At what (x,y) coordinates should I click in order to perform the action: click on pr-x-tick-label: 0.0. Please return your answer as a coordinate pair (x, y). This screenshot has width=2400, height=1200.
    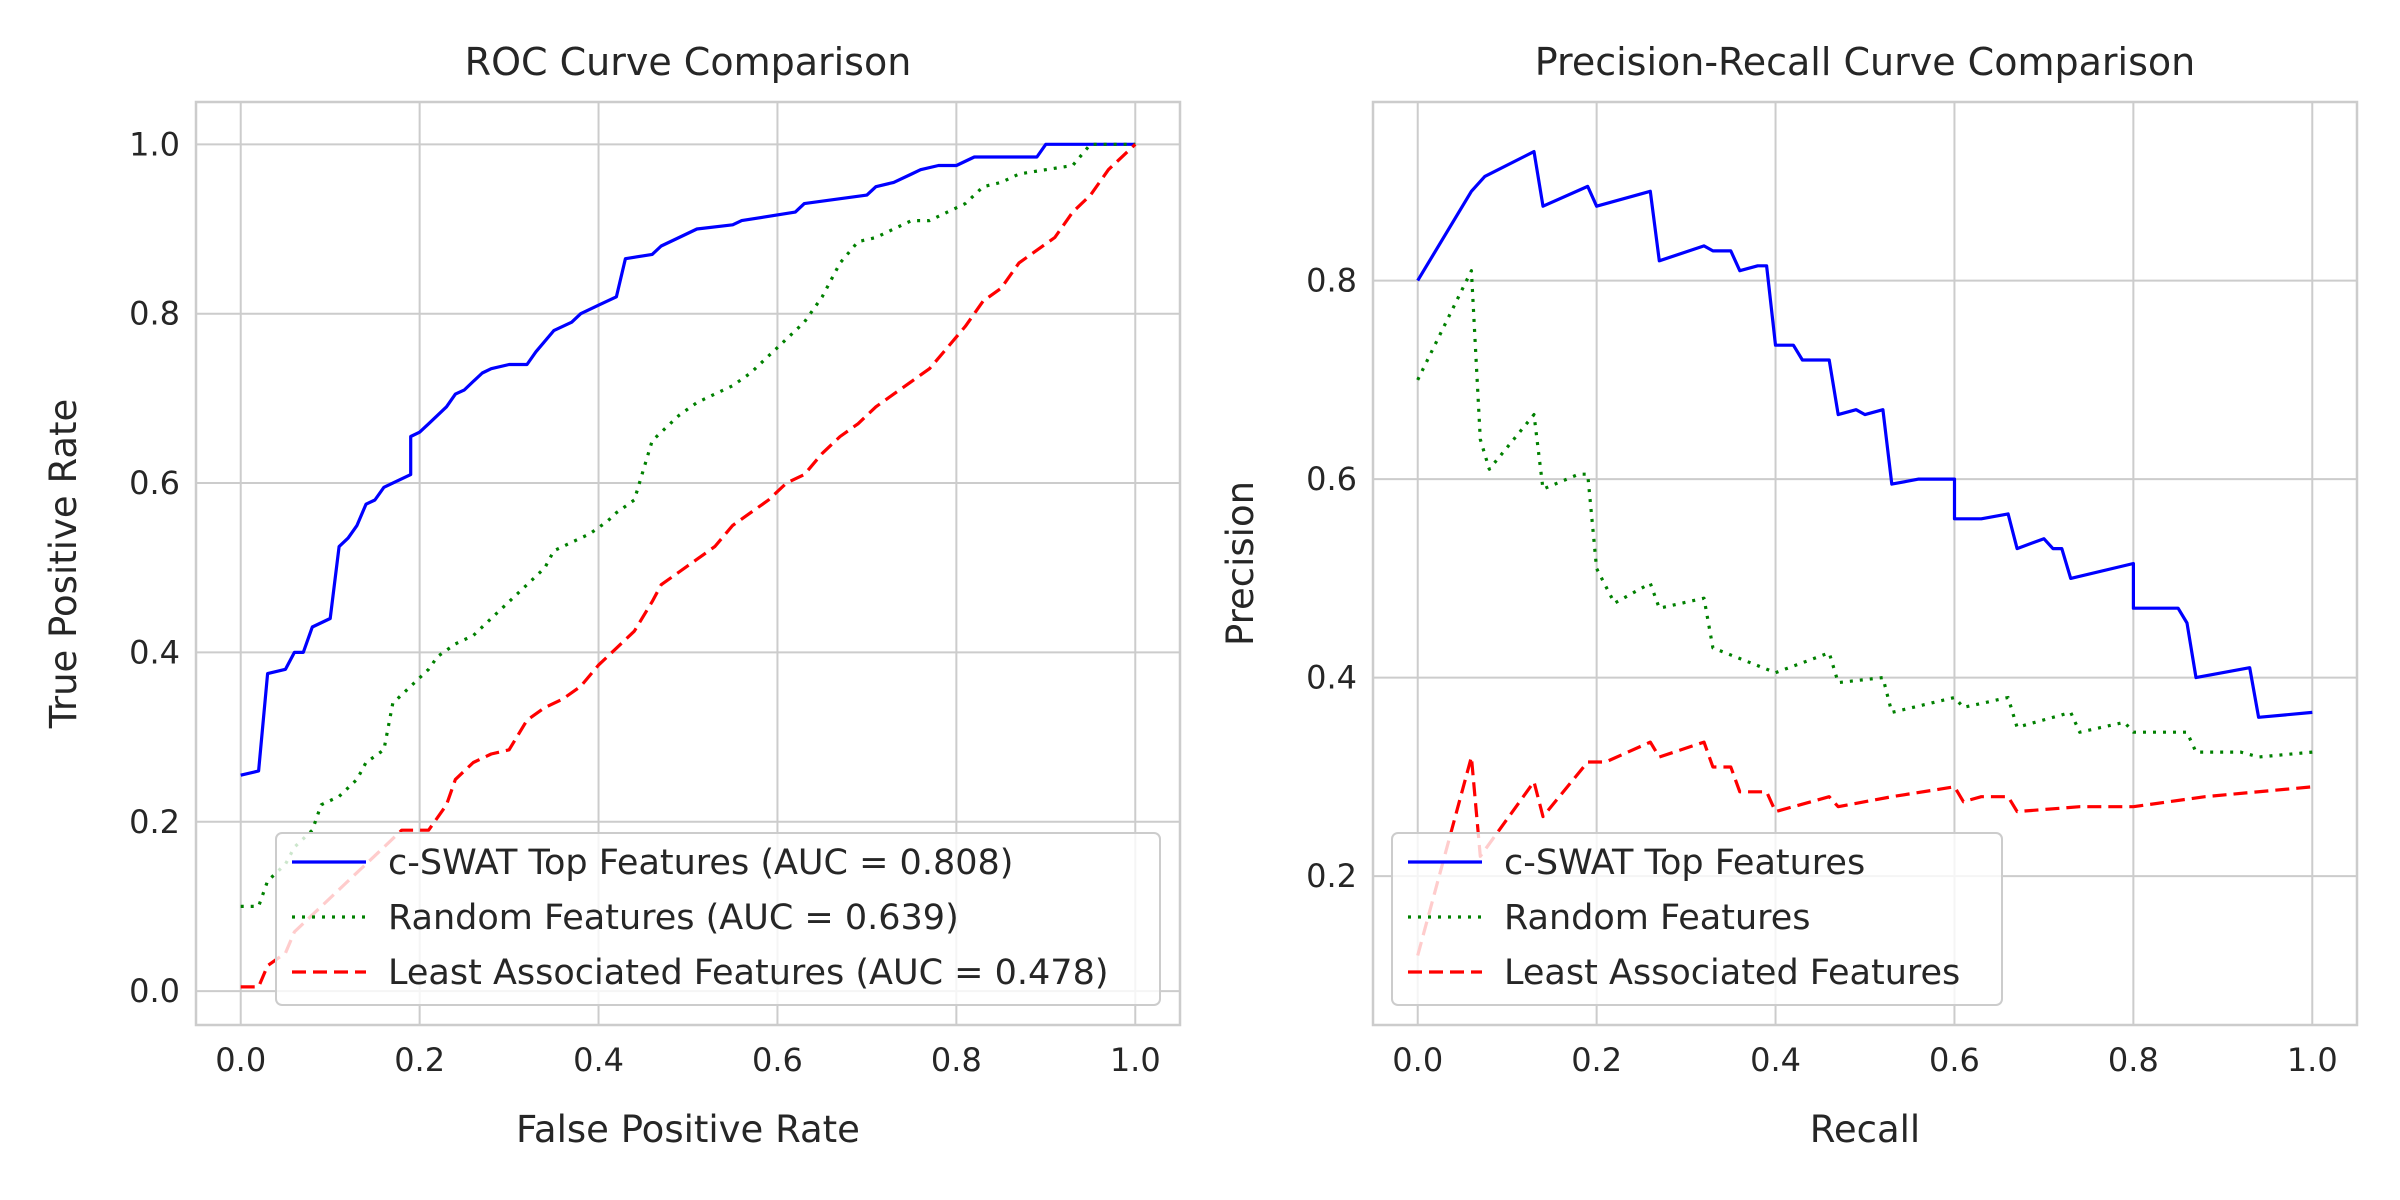
    Looking at the image, I should click on (1417, 1060).